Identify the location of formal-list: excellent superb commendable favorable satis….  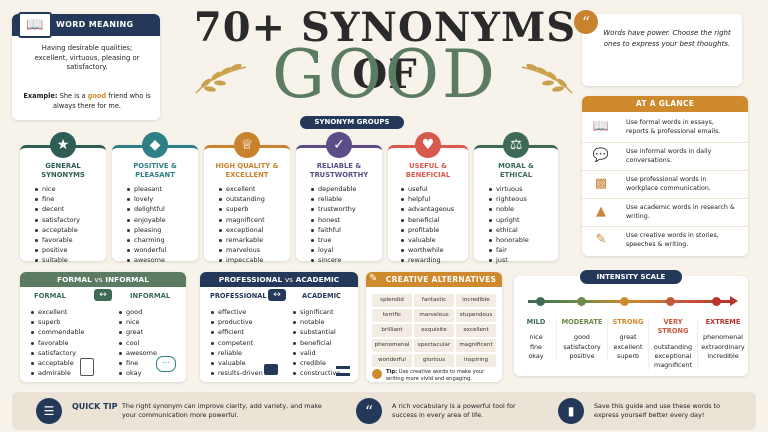
(57, 342).